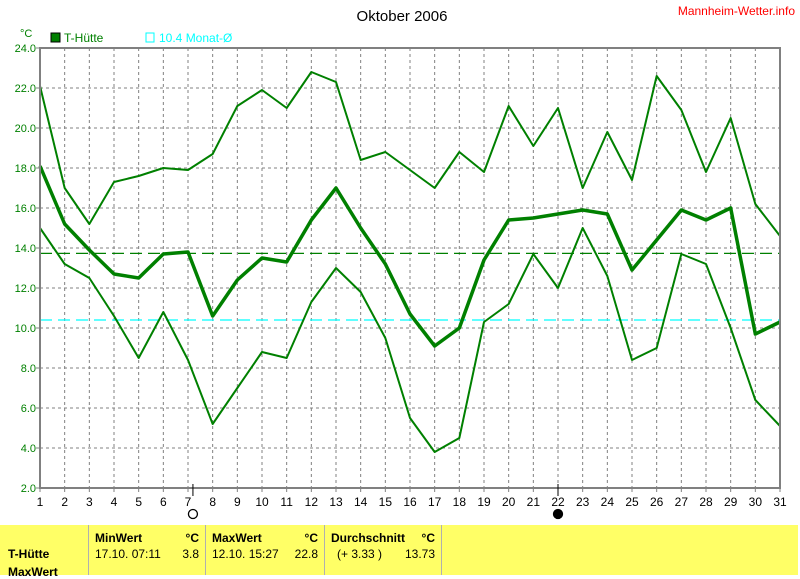  What do you see at coordinates (368, 538) in the screenshot?
I see `avg-header: Durchschnitt` at bounding box center [368, 538].